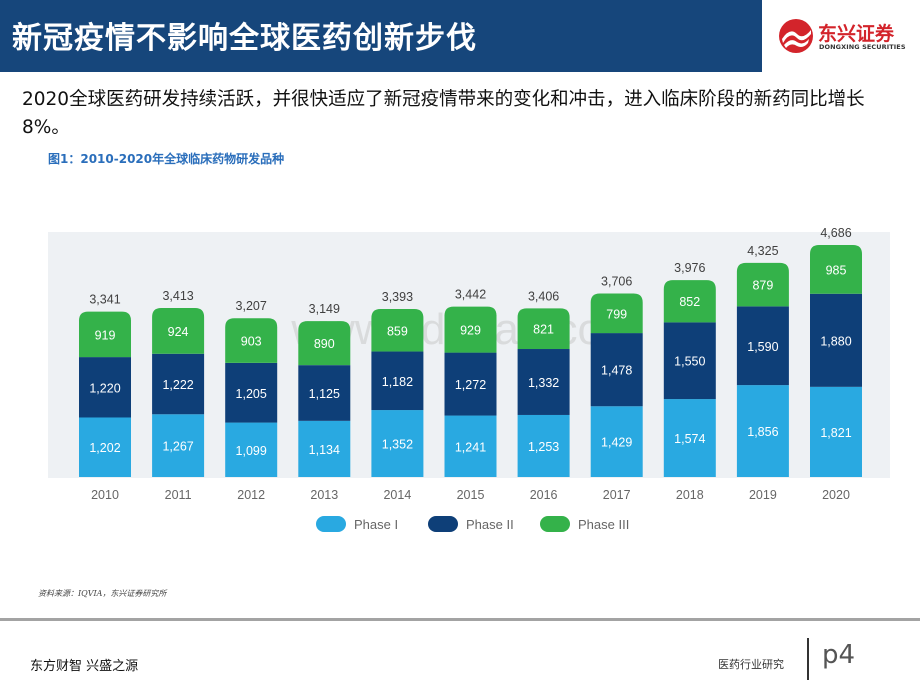 The width and height of the screenshot is (920, 690). I want to click on data-label: 879, so click(762, 286).